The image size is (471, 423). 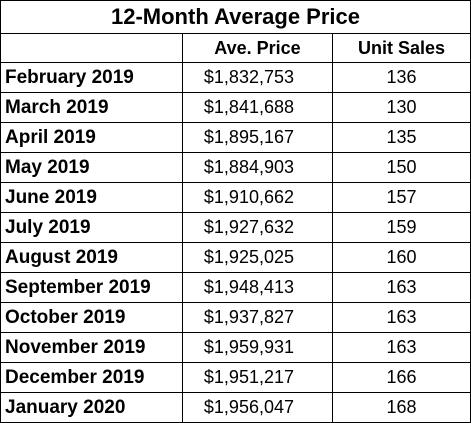 What do you see at coordinates (91, 77) in the screenshot?
I see `month-cell: February 2019` at bounding box center [91, 77].